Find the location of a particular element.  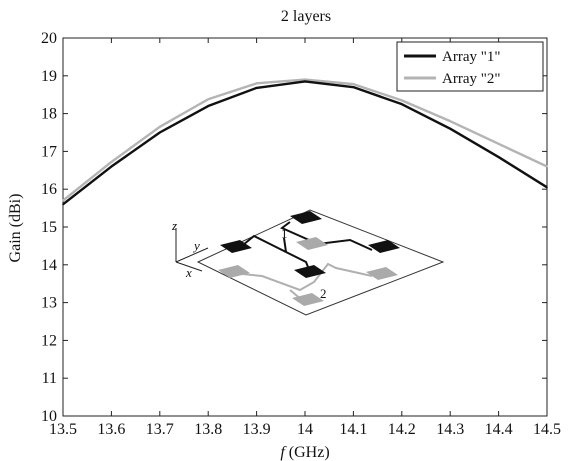

y-tick-label: 10 is located at coordinates (49, 416).